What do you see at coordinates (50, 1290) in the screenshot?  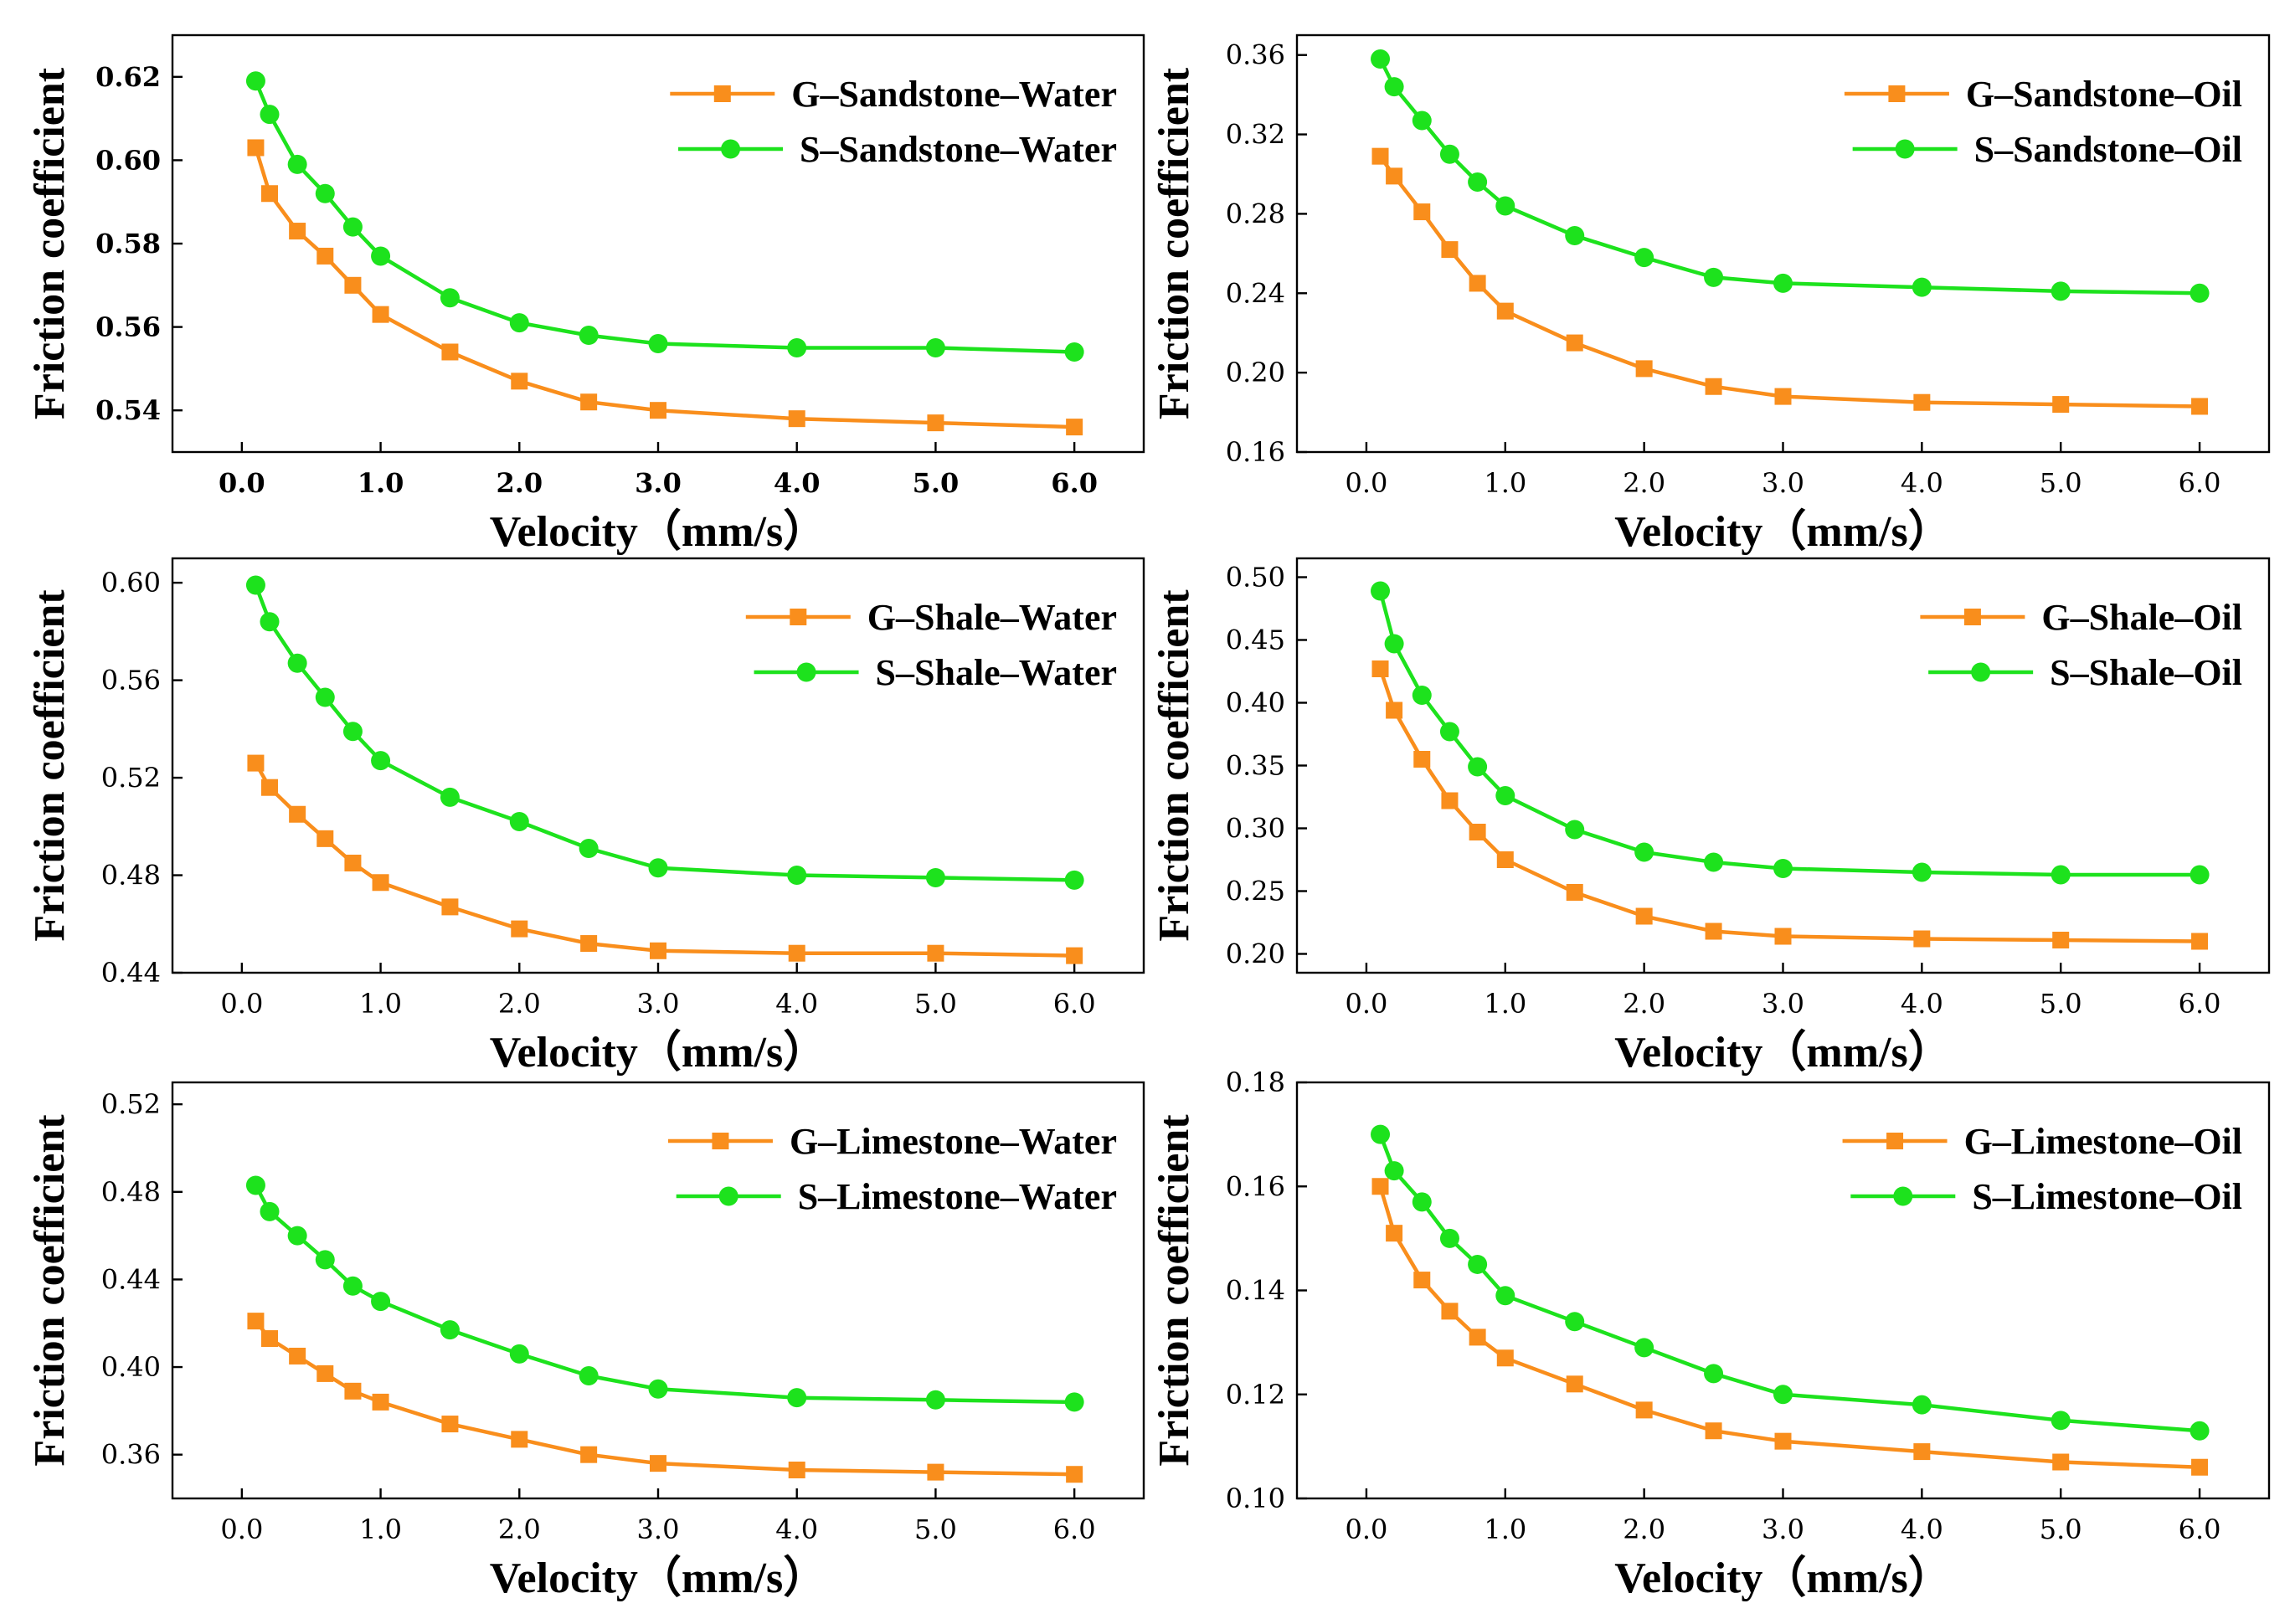 I see `y-axis-title: Friction coefficient` at bounding box center [50, 1290].